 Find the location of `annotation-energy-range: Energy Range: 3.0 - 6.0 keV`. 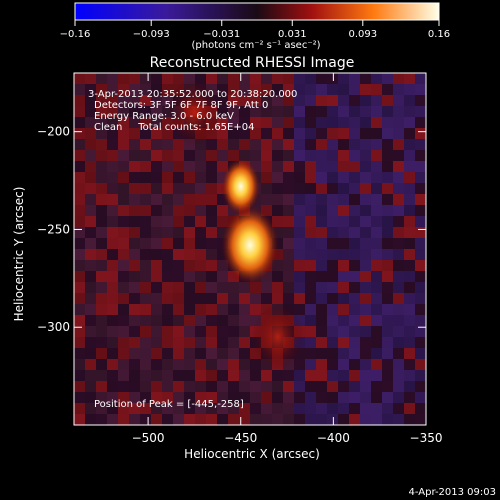

annotation-energy-range: Energy Range: 3.0 - 6.0 keV is located at coordinates (164, 116).